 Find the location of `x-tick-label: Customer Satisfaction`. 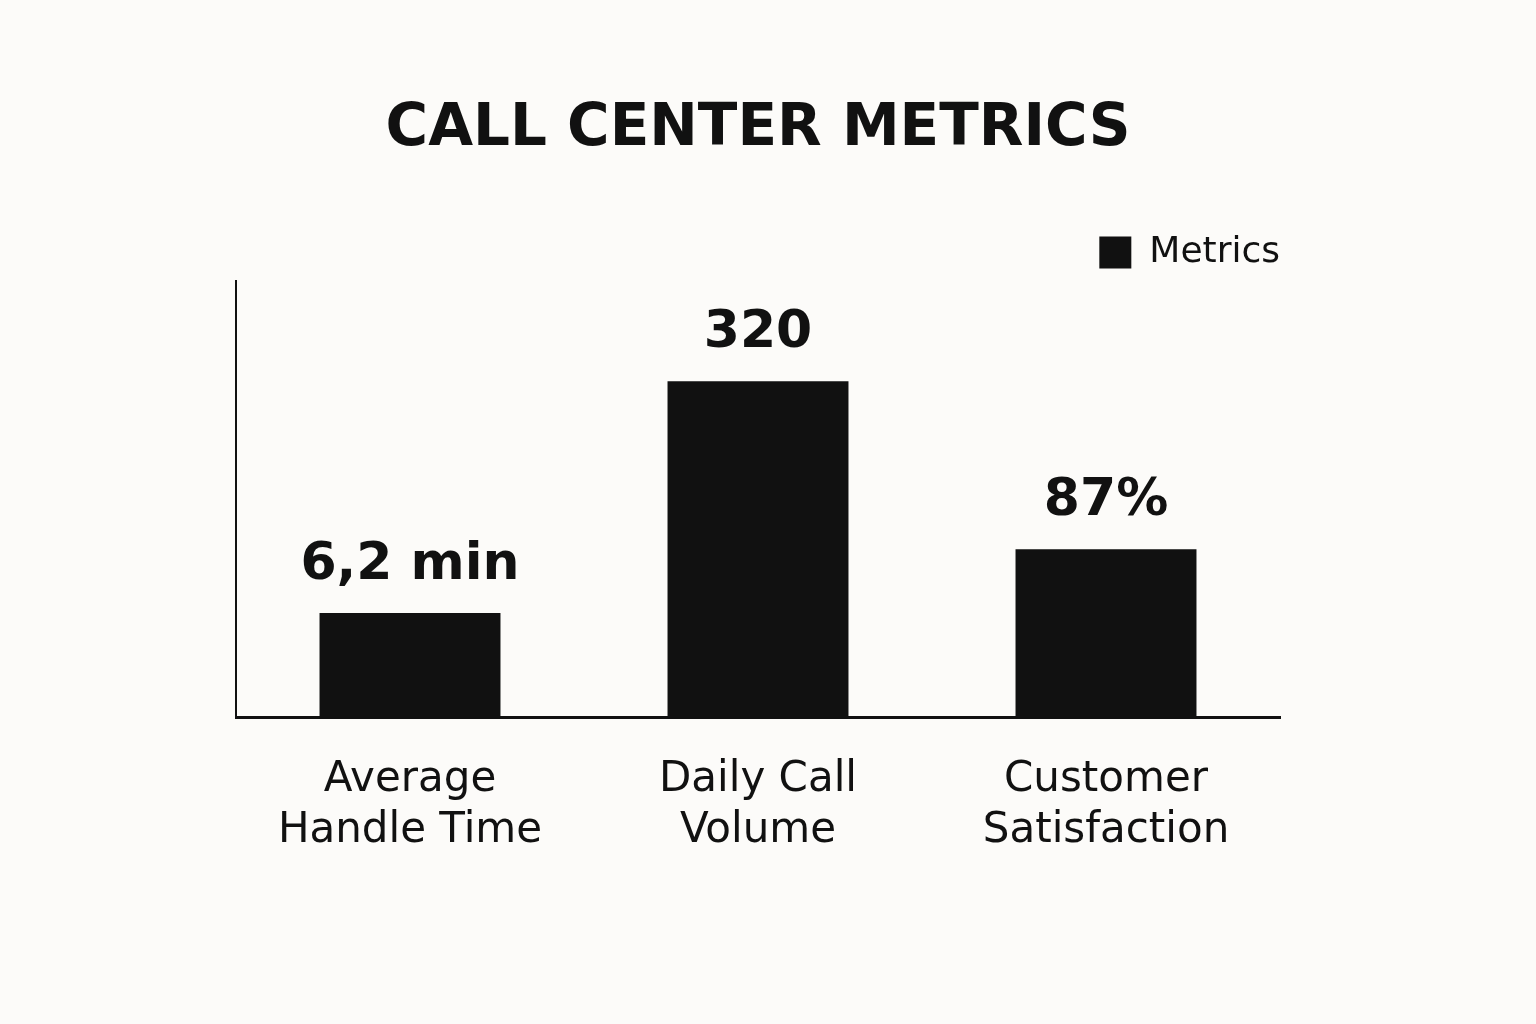

x-tick-label: Customer Satisfaction is located at coordinates (1106, 802).